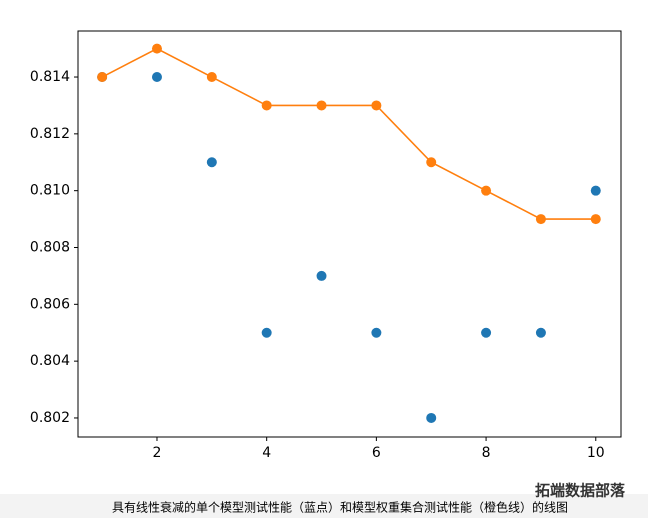 Image resolution: width=648 pixels, height=518 pixels. Describe the element at coordinates (50, 134) in the screenshot. I see `y-tick-label: 0.812` at that location.